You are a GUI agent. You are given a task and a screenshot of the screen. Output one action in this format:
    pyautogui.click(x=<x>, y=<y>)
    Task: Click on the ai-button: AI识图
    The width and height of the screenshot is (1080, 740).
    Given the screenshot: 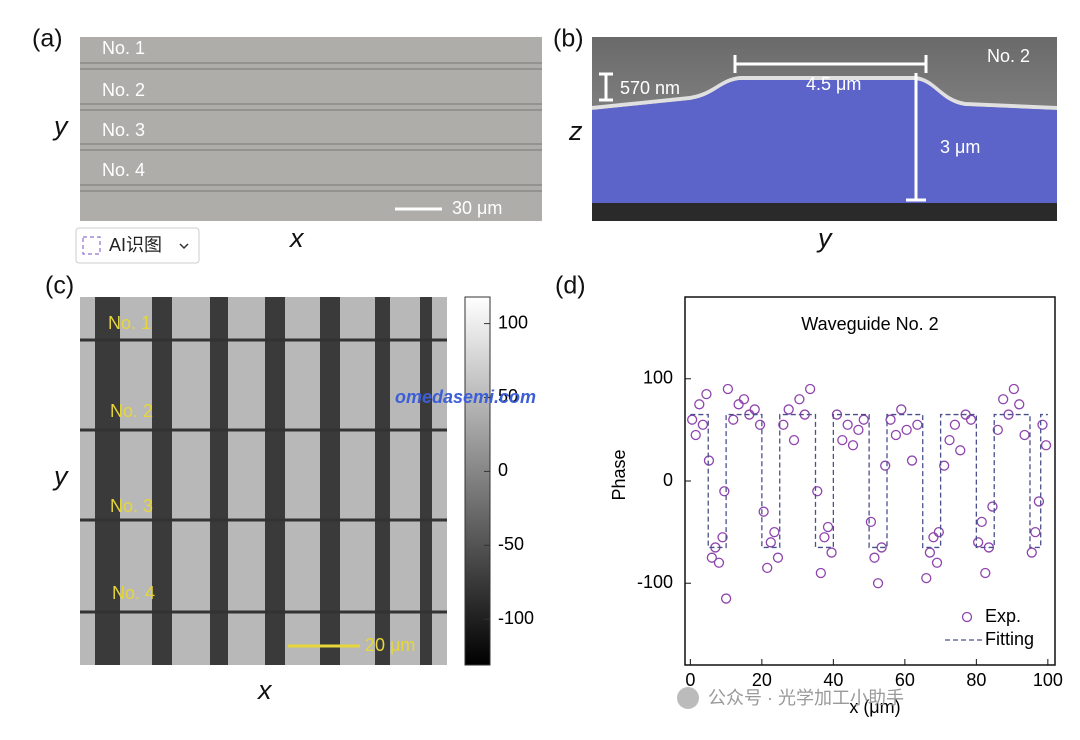 What is the action you would take?
    pyautogui.click(x=137, y=245)
    